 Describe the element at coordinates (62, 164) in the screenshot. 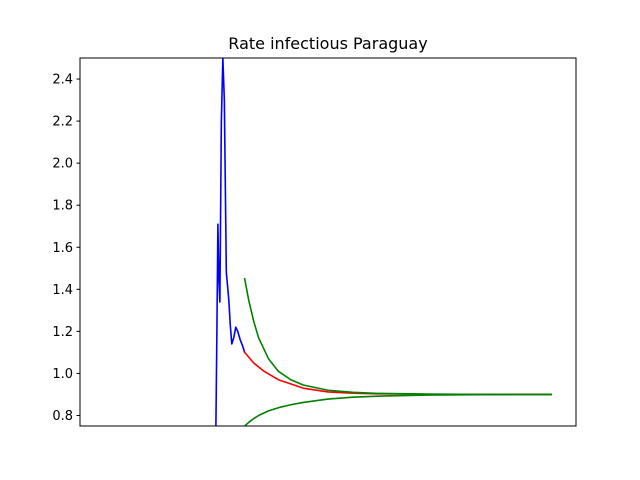

I see `y-tick-label: 2.0` at that location.